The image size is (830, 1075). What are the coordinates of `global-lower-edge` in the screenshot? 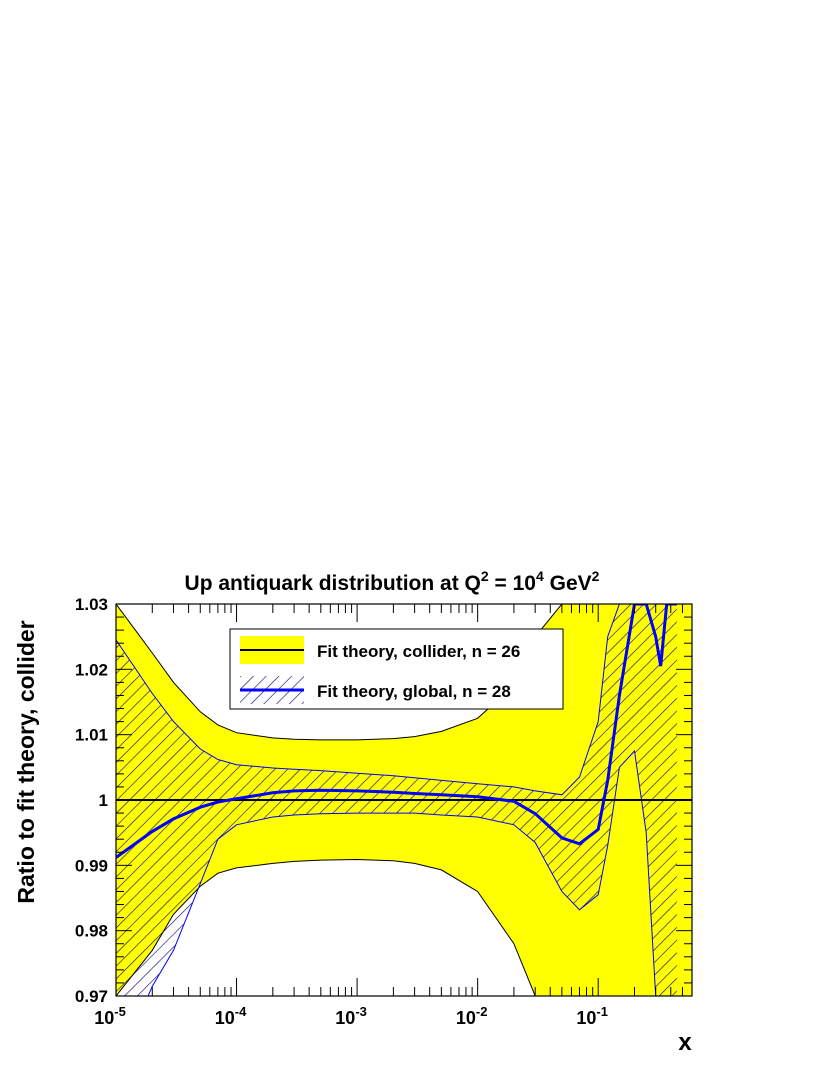 It's located at (412, 872).